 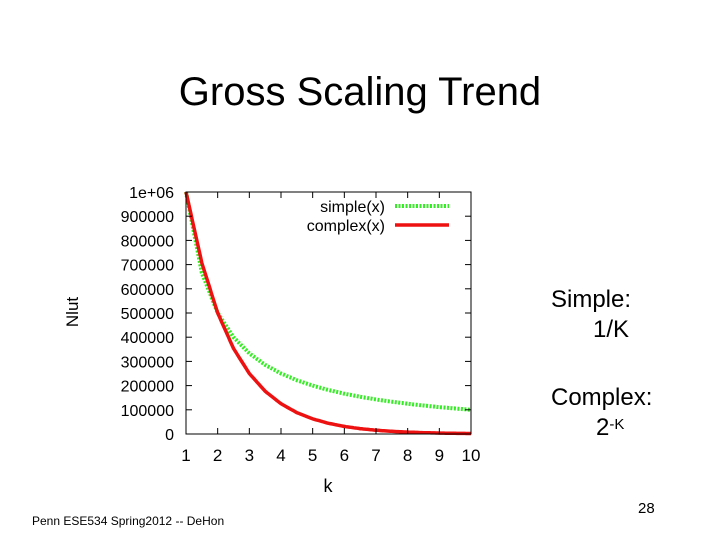 I want to click on y-tick-label: 400000, so click(x=147, y=338).